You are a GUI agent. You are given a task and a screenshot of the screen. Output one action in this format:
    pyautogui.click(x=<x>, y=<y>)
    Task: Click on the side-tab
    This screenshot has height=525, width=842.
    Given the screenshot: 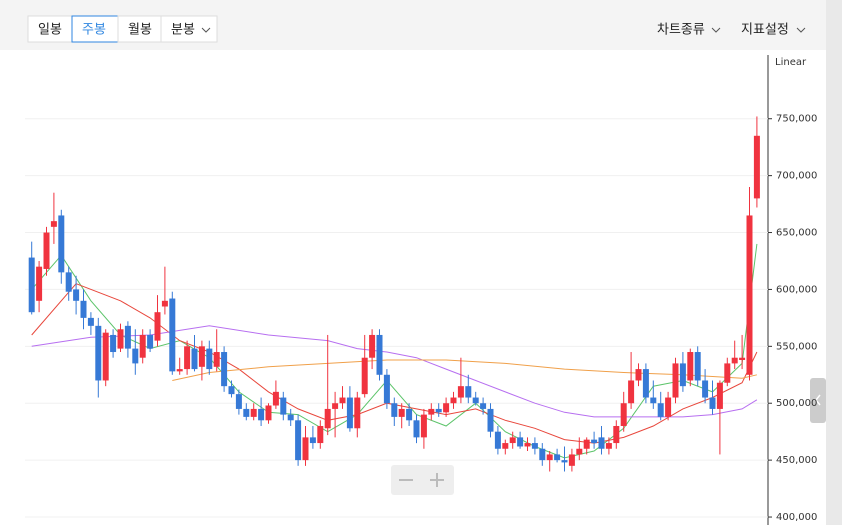 What is the action you would take?
    pyautogui.click(x=818, y=400)
    